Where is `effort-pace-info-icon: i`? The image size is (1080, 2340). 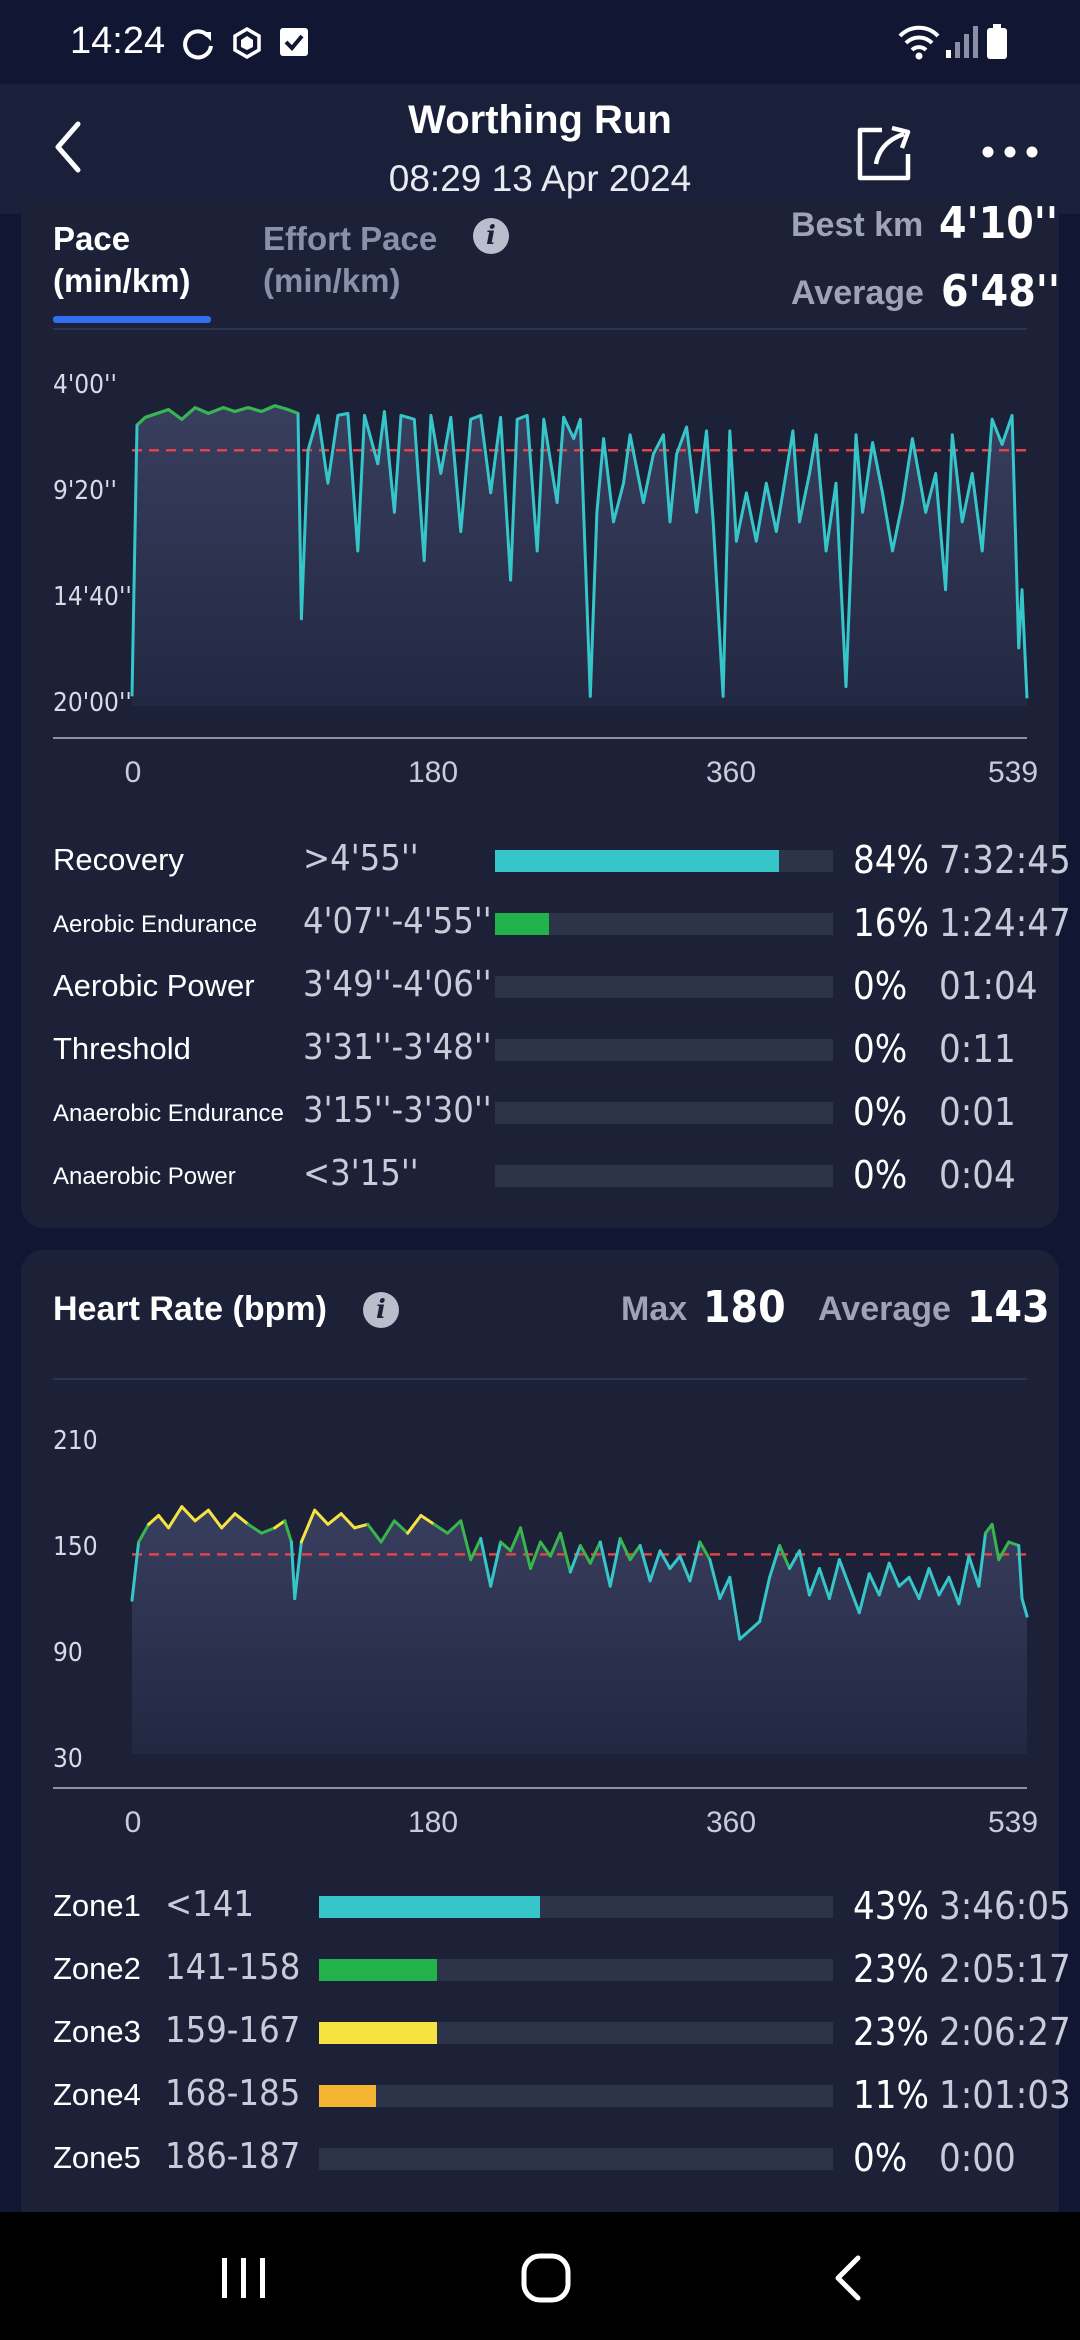 effort-pace-info-icon: i is located at coordinates (491, 236).